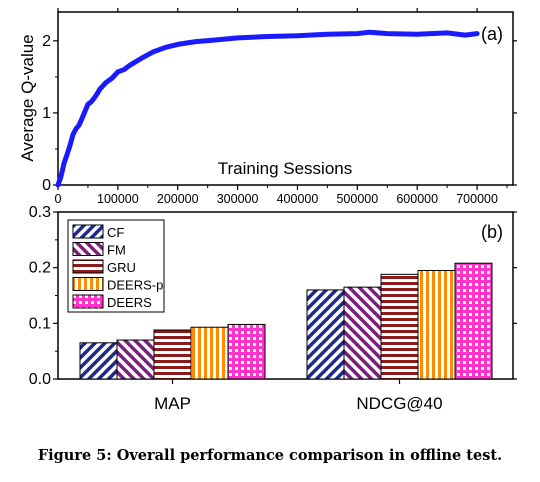  What do you see at coordinates (357, 199) in the screenshot?
I see `panel-a-x-tick-label: 500000` at bounding box center [357, 199].